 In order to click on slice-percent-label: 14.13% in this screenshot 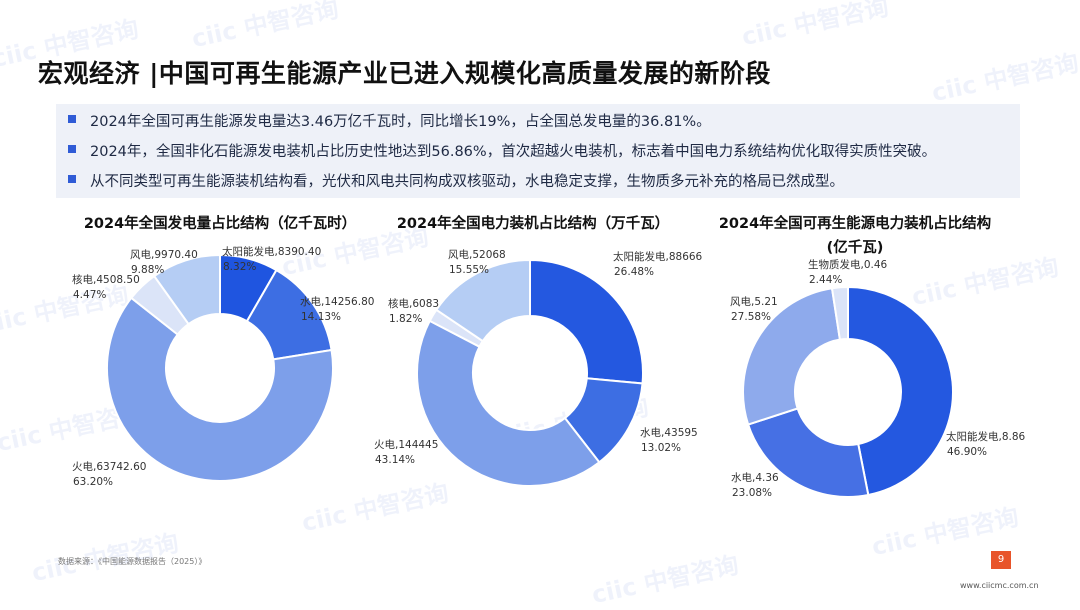, I will do `click(321, 317)`.